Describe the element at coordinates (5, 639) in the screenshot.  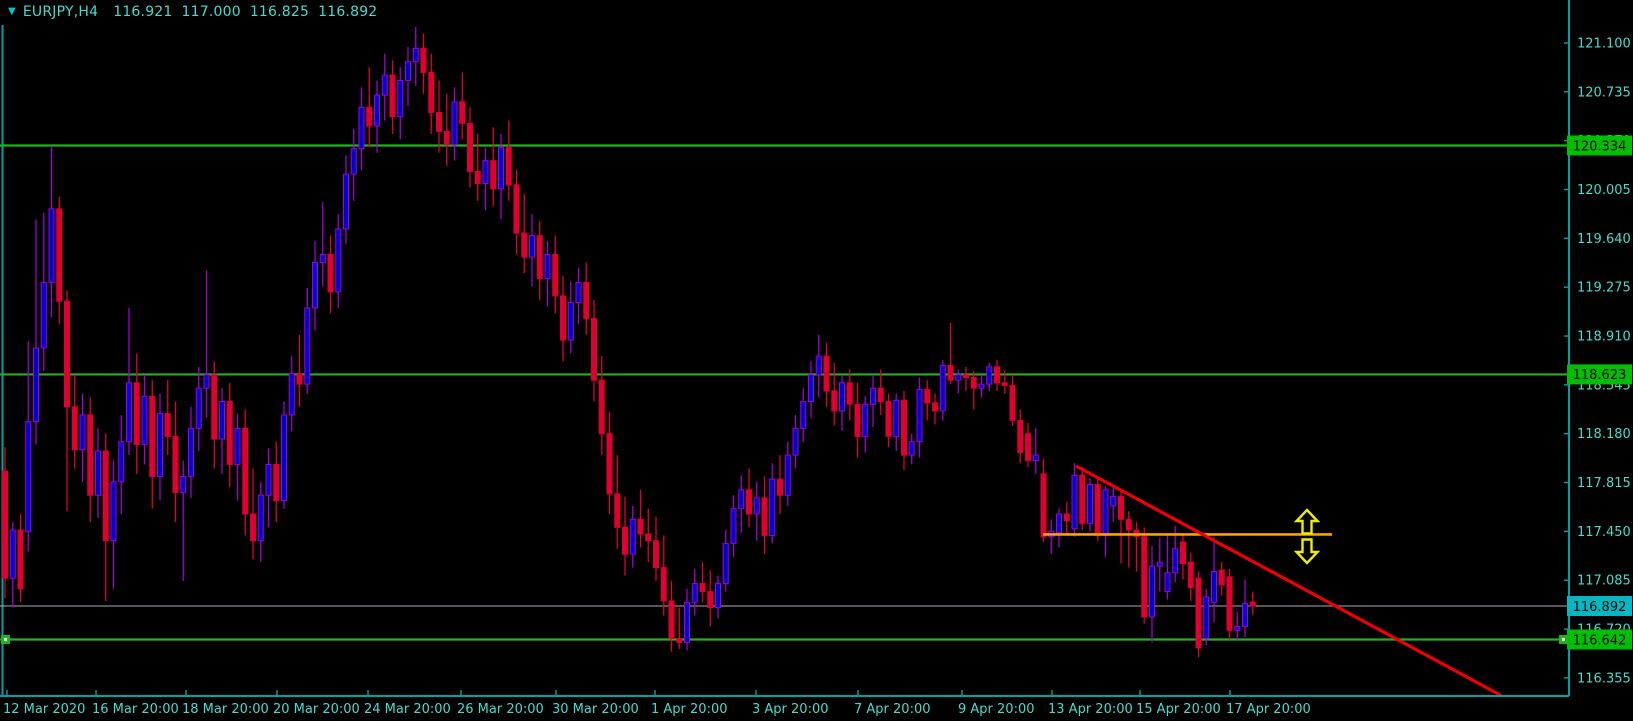
I see `line-selection-handle-center` at that location.